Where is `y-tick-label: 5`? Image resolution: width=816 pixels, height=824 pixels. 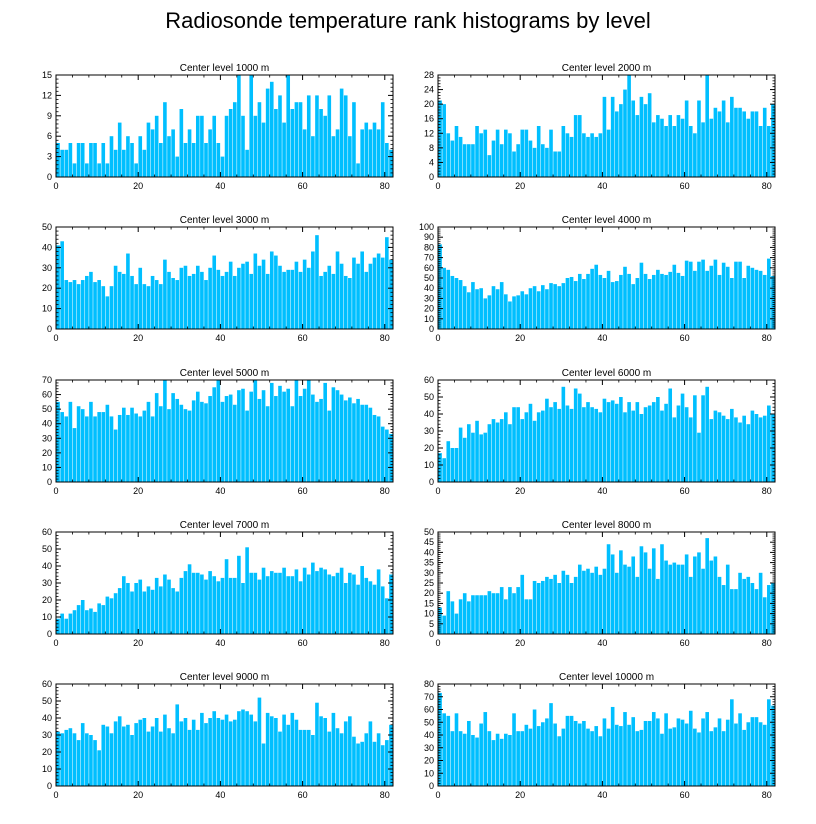
y-tick-label: 5 is located at coordinates (431, 624).